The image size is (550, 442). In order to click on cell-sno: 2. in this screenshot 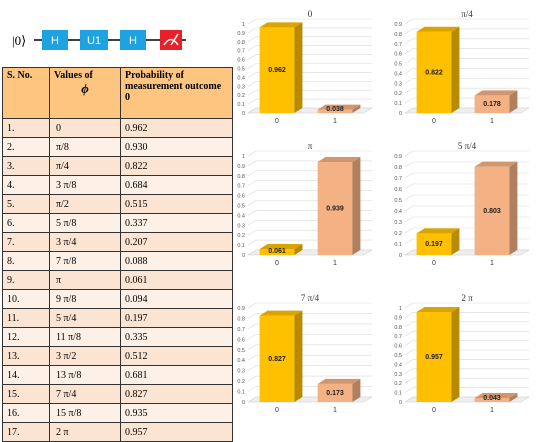, I will do `click(26, 147)`.